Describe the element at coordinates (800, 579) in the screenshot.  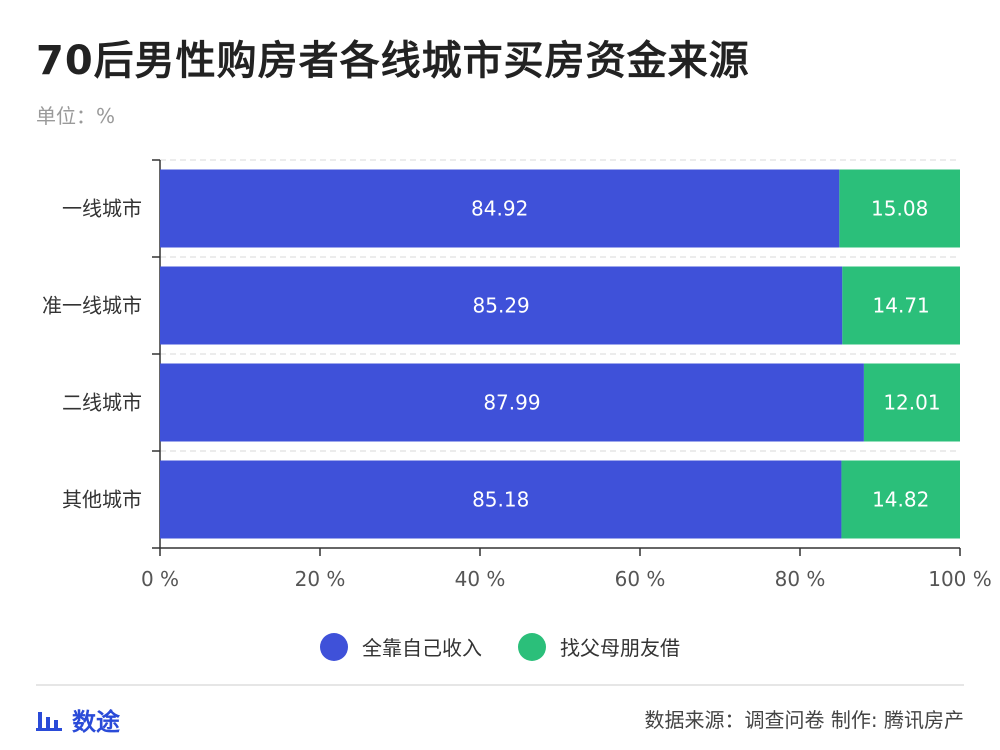
I see `x-tick-label: 80 %` at that location.